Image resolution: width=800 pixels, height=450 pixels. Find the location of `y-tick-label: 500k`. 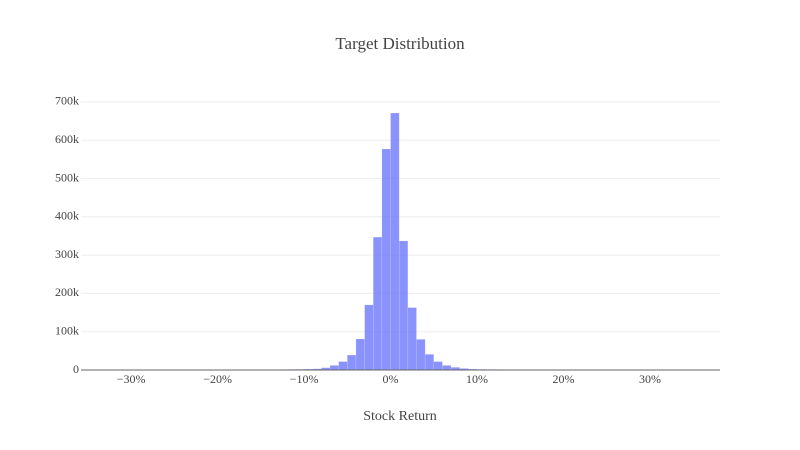

y-tick-label: 500k is located at coordinates (67, 177).